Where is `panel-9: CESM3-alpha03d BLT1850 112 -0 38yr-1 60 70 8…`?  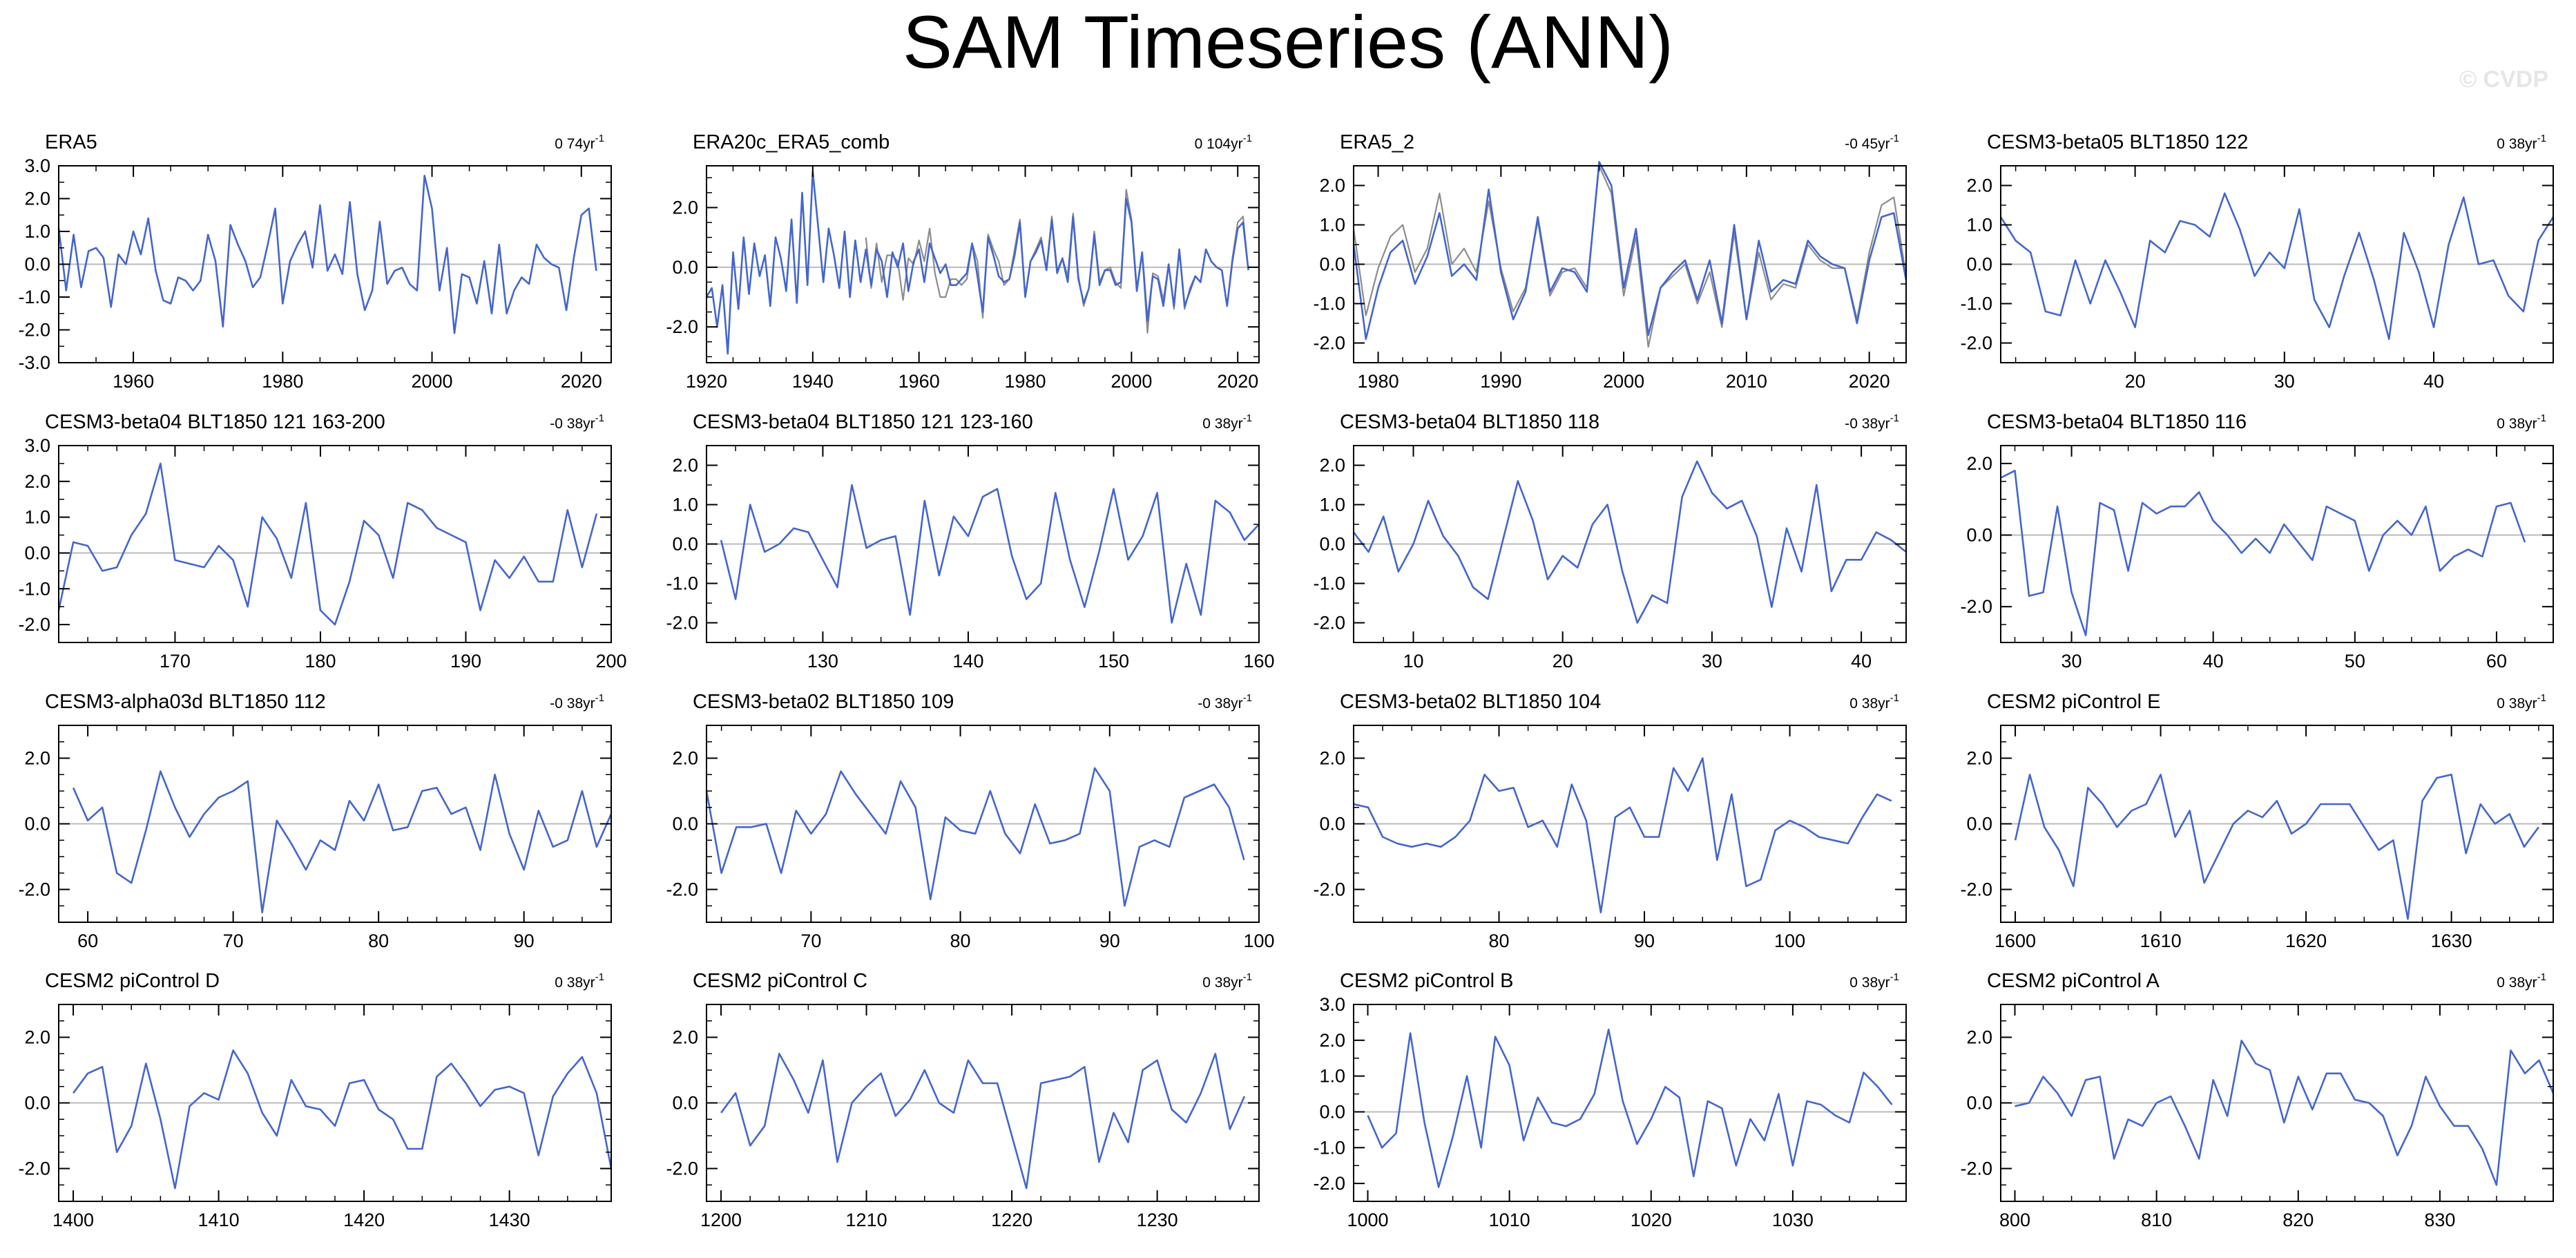
panel-9: CESM3-alpha03d BLT1850 112 -0 38yr-1 60 70 8… is located at coordinates (315, 821).